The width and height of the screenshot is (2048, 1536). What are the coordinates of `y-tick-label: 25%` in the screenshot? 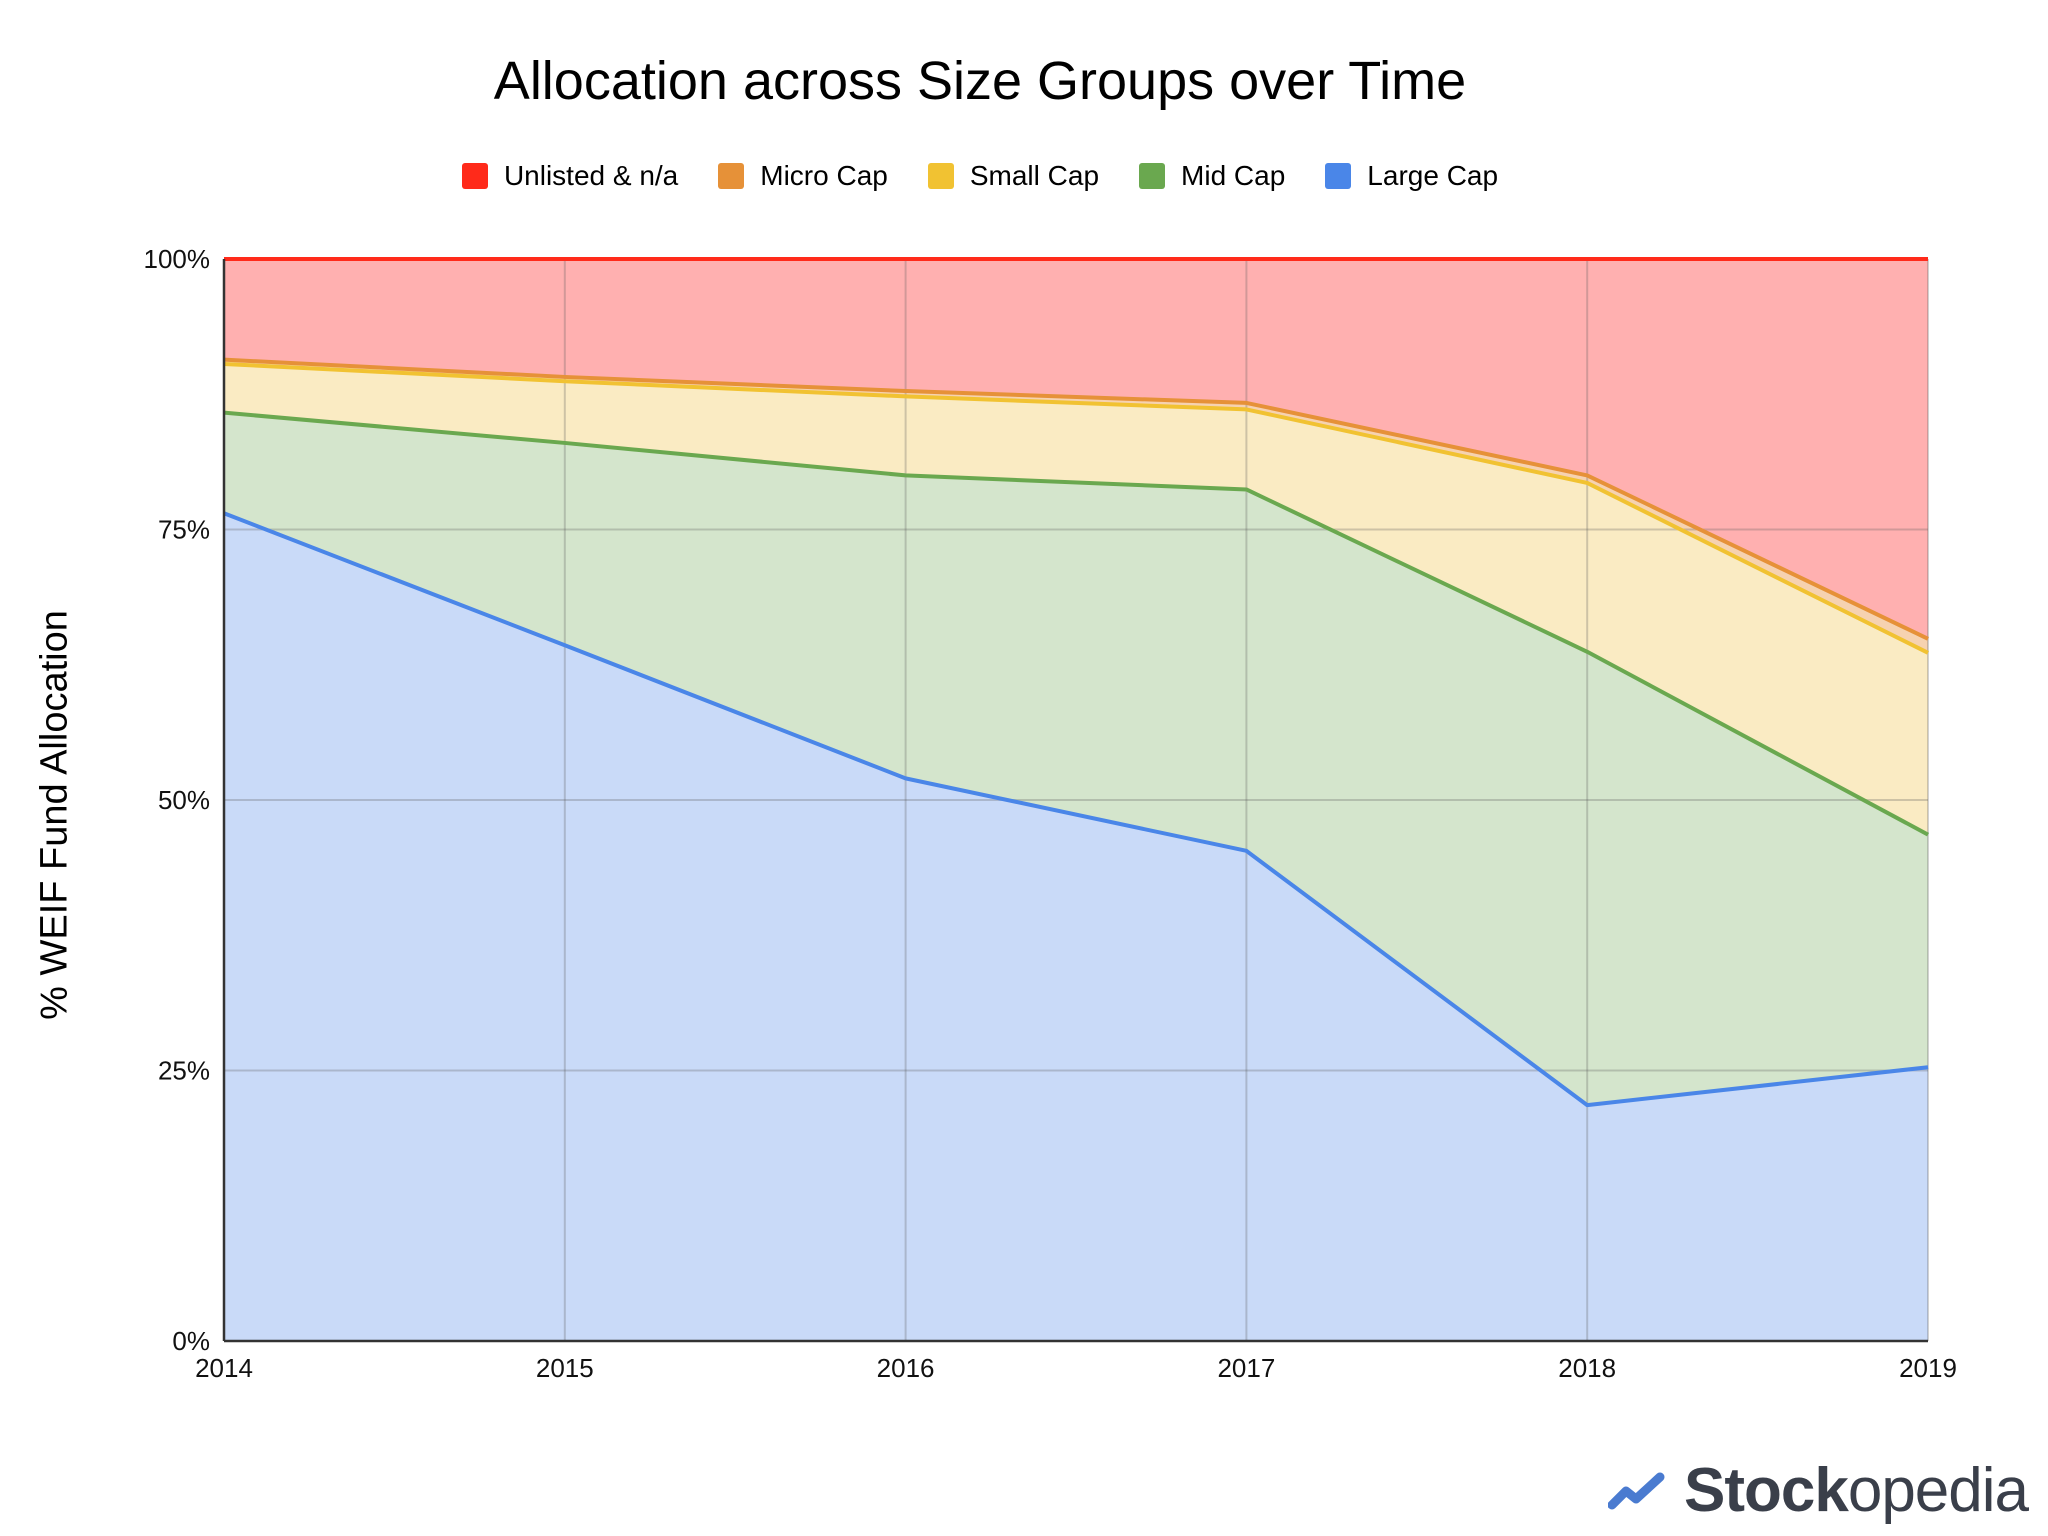 It's located at (184, 1071).